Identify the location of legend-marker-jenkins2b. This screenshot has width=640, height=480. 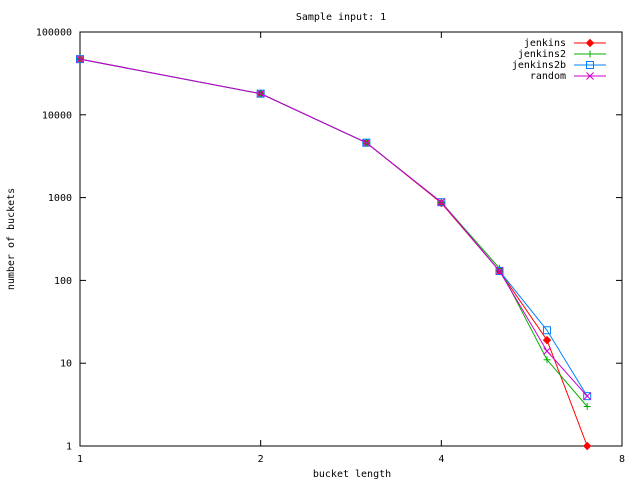
(590, 65).